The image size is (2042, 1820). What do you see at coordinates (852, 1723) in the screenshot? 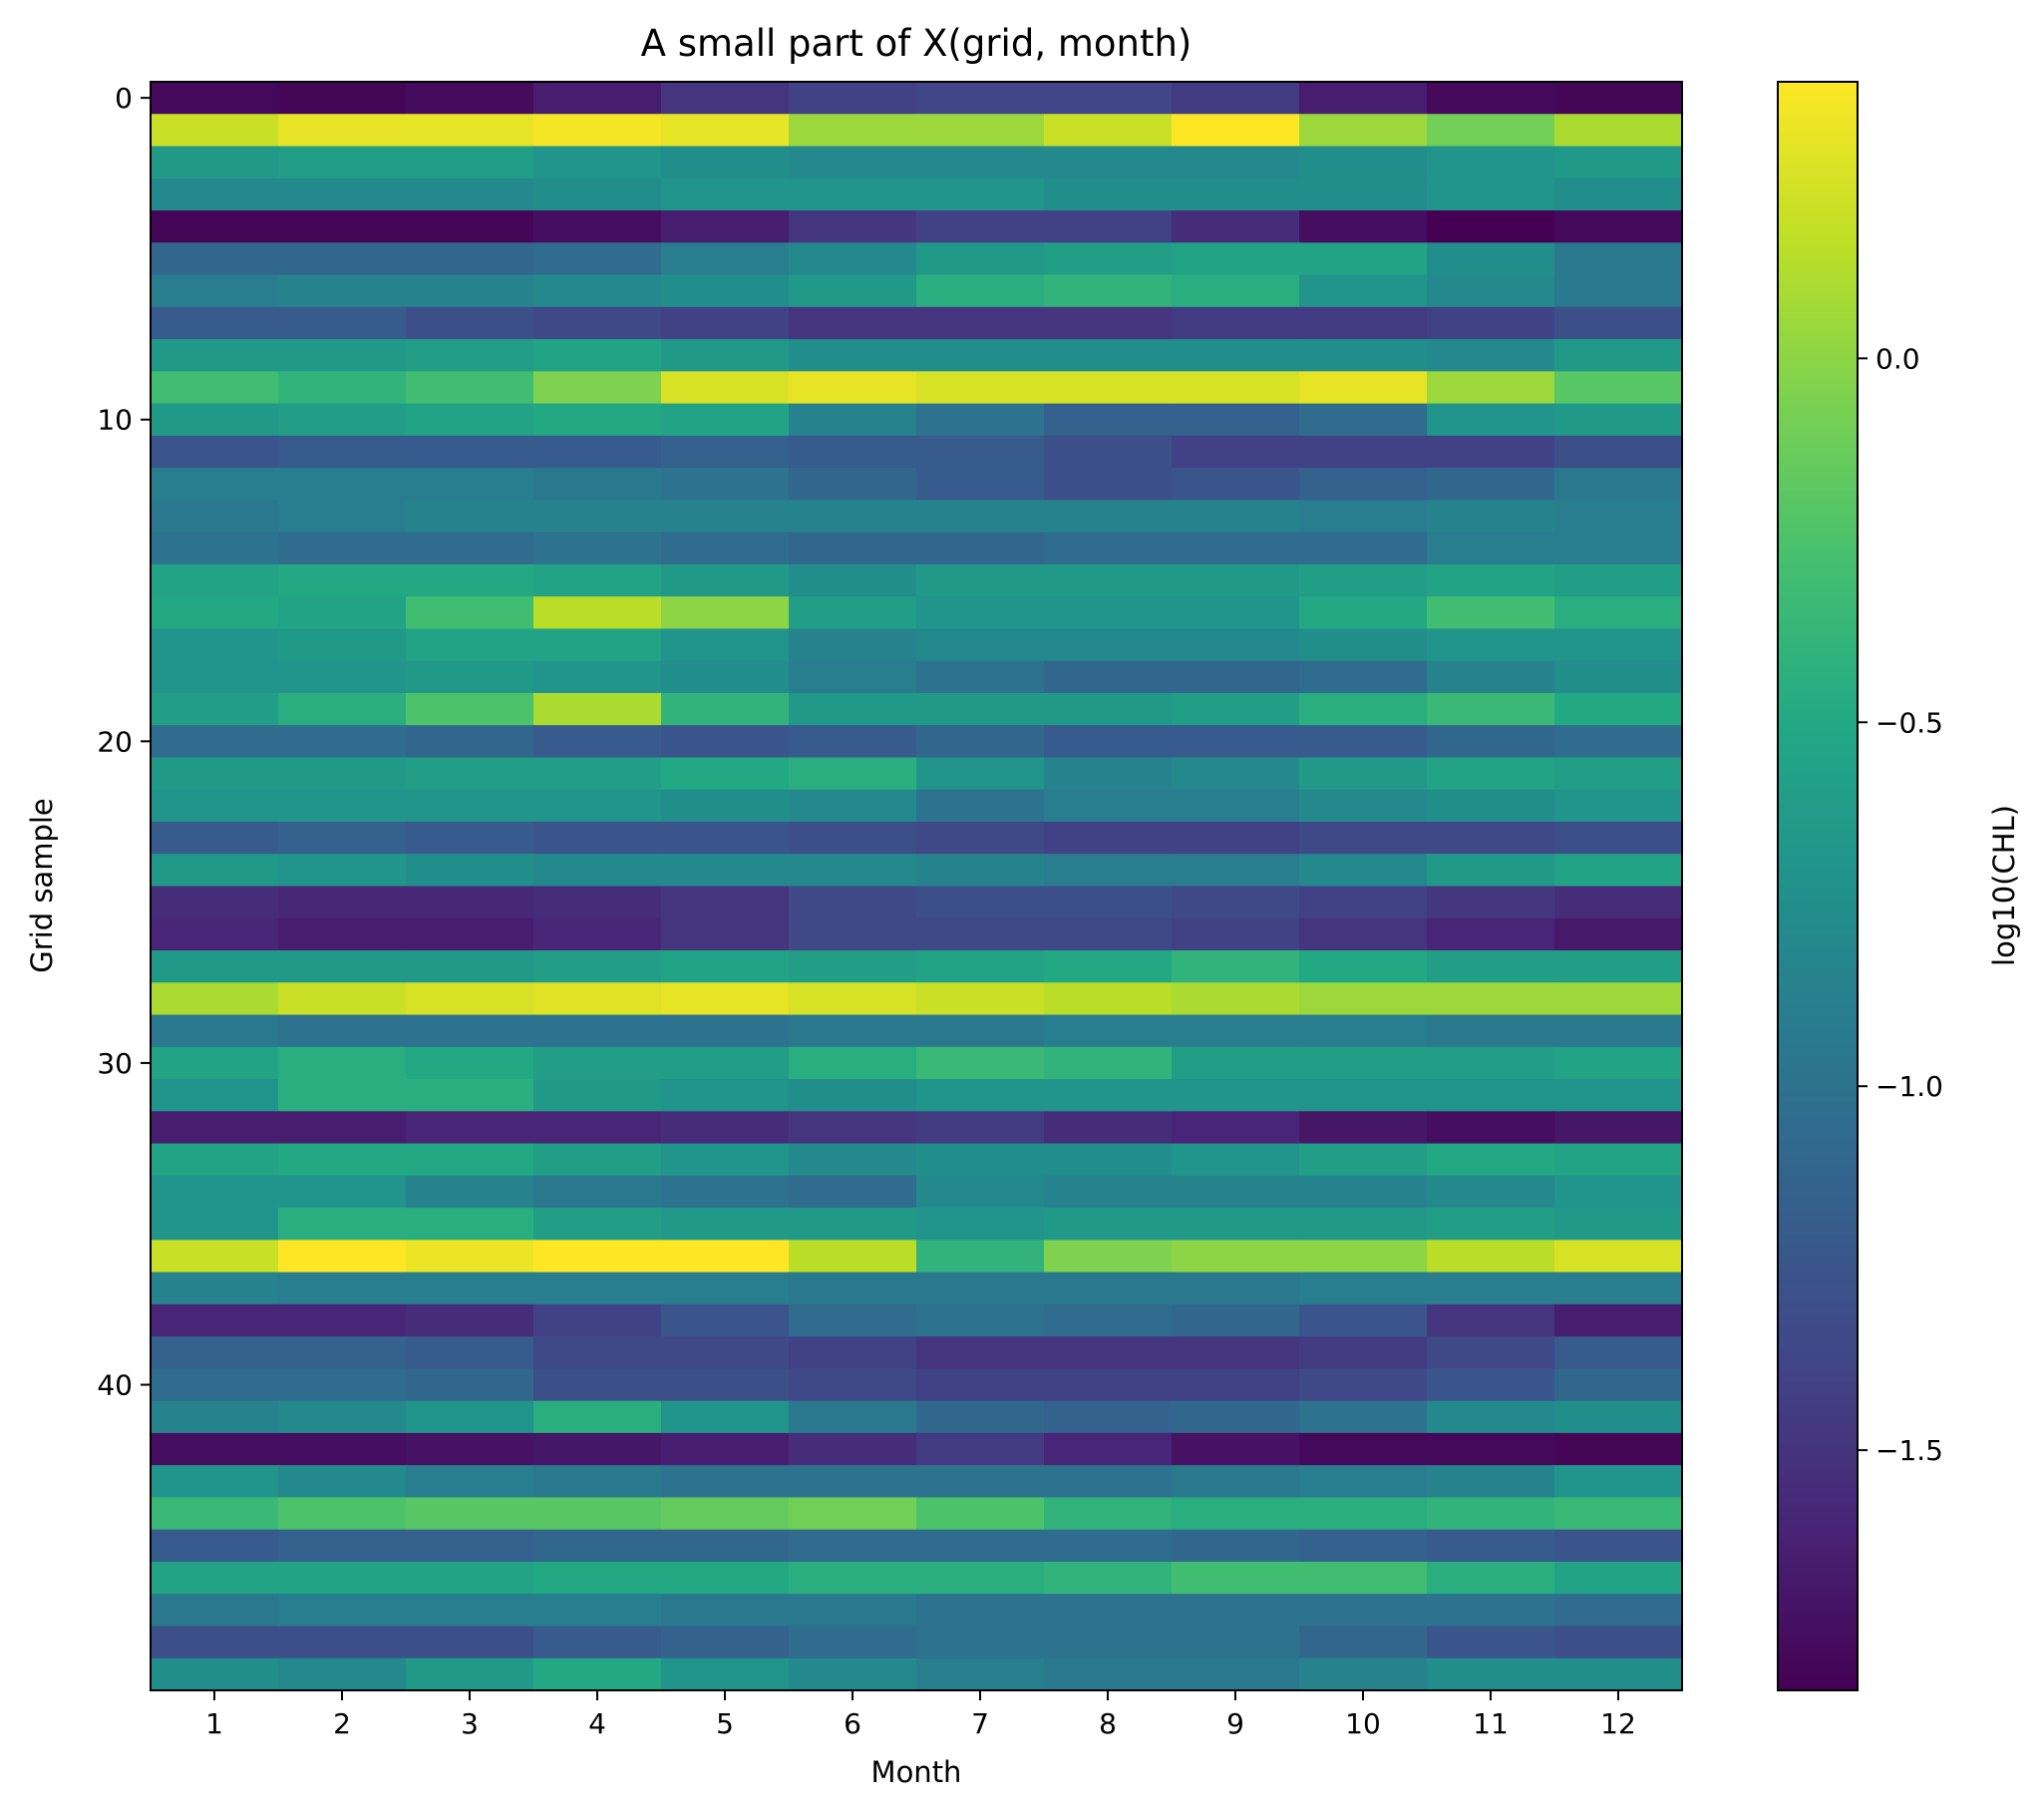
I see `x-tick-label: 6` at bounding box center [852, 1723].